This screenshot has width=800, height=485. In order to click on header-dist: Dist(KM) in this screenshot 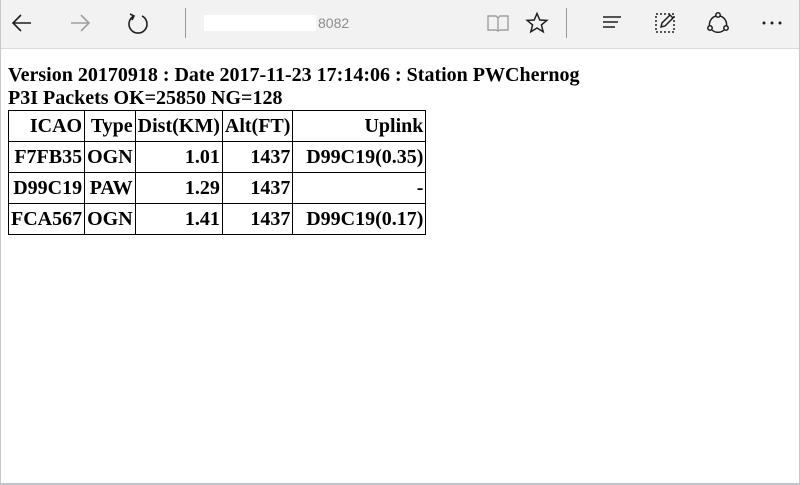, I will do `click(178, 126)`.